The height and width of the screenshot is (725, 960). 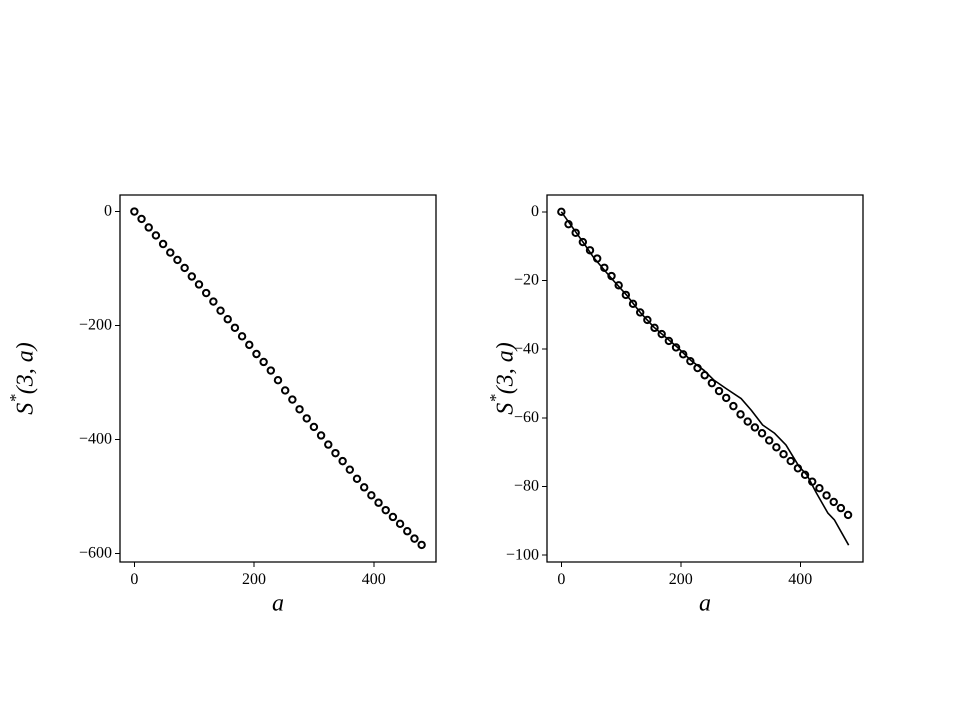 What do you see at coordinates (526, 280) in the screenshot?
I see `y-tick-label: −20` at bounding box center [526, 280].